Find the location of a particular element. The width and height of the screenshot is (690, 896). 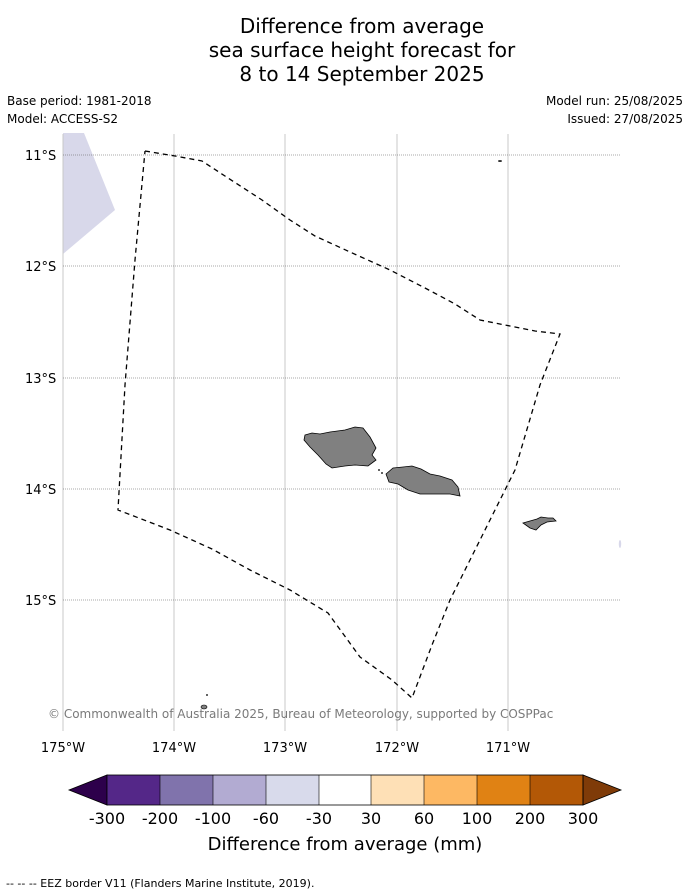

colorbar-tick-label: -200 is located at coordinates (160, 818).